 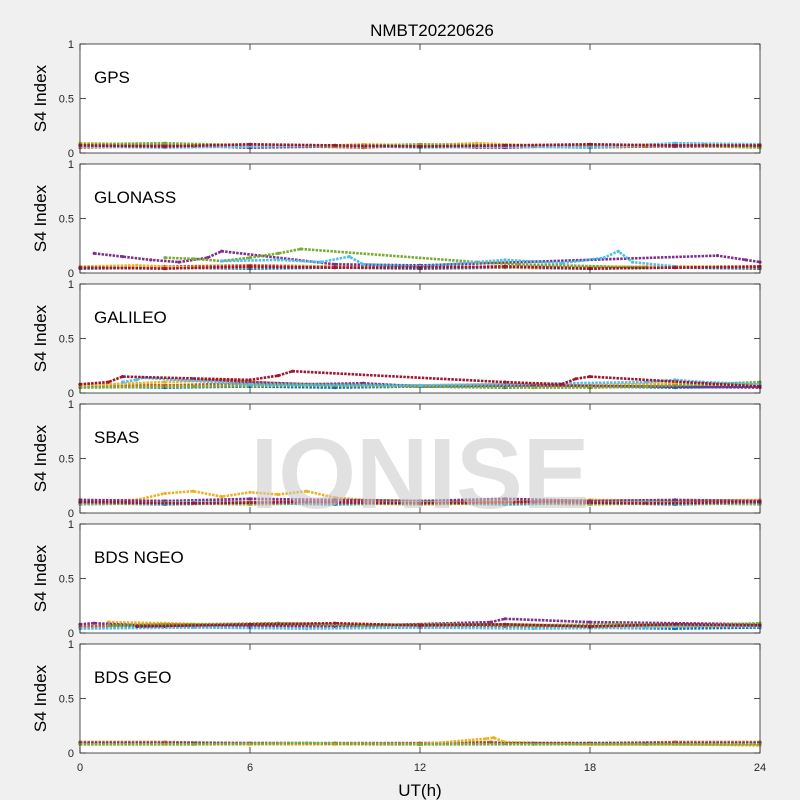 What do you see at coordinates (130, 317) in the screenshot?
I see `panel-label: GALILEO` at bounding box center [130, 317].